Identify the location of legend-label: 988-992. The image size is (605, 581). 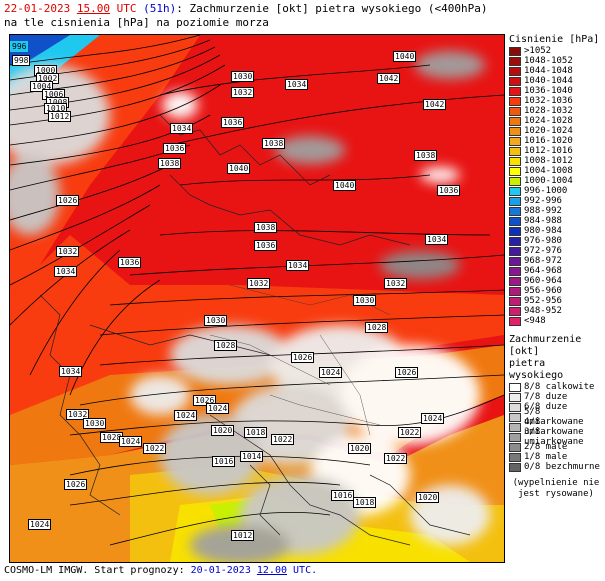
(543, 211).